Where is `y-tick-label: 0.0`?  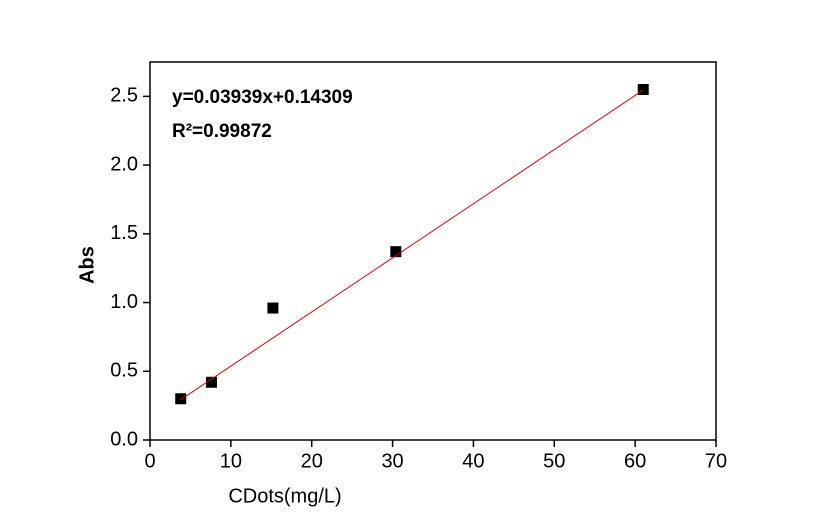 y-tick-label: 0.0 is located at coordinates (124, 439).